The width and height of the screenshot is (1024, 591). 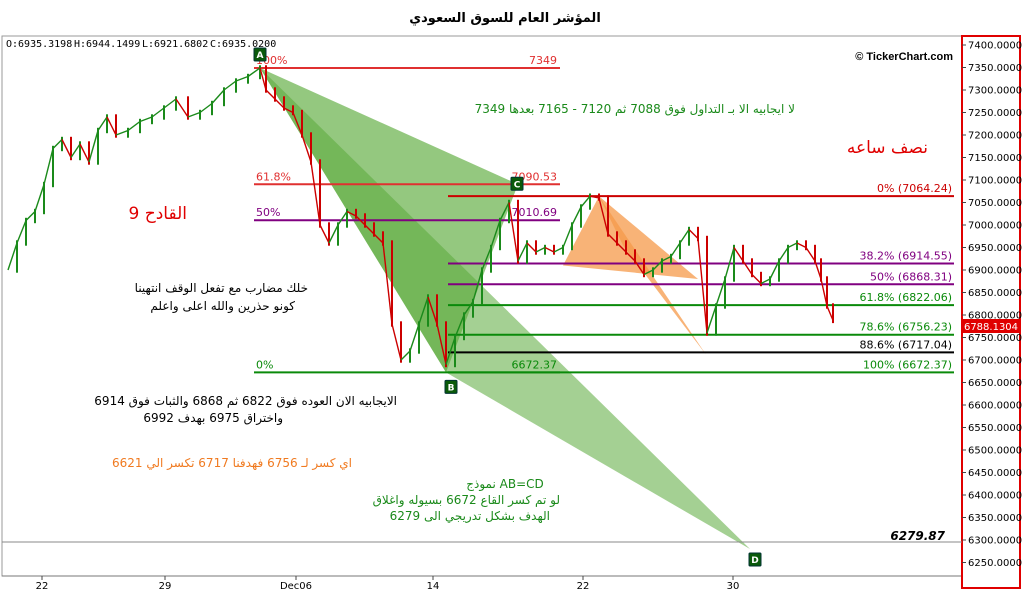 What do you see at coordinates (914, 188) in the screenshot?
I see `fib-right-label: 0% (7064.24)` at bounding box center [914, 188].